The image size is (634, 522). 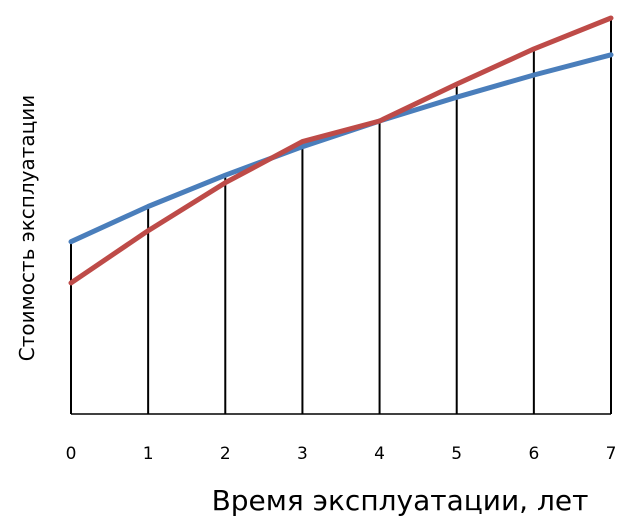 What do you see at coordinates (400, 500) in the screenshot?
I see `x-axis-title: Время эксплуатации, лет` at bounding box center [400, 500].